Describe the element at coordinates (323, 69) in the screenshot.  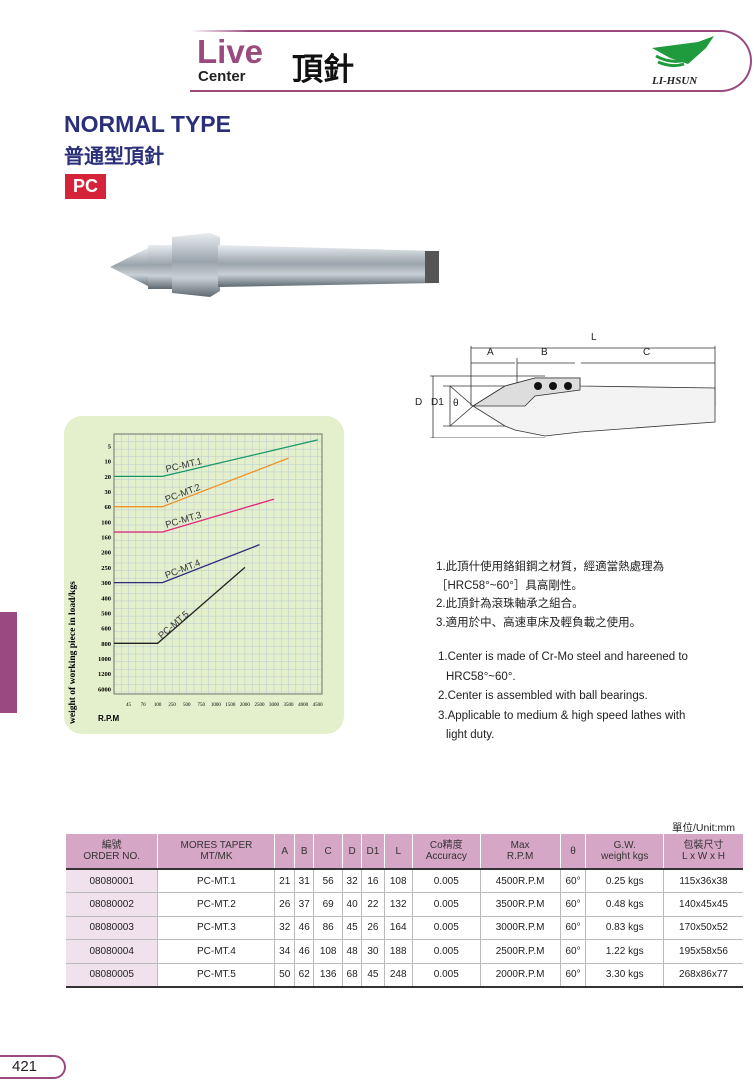
I see `title-chinese: 頂針` at that location.